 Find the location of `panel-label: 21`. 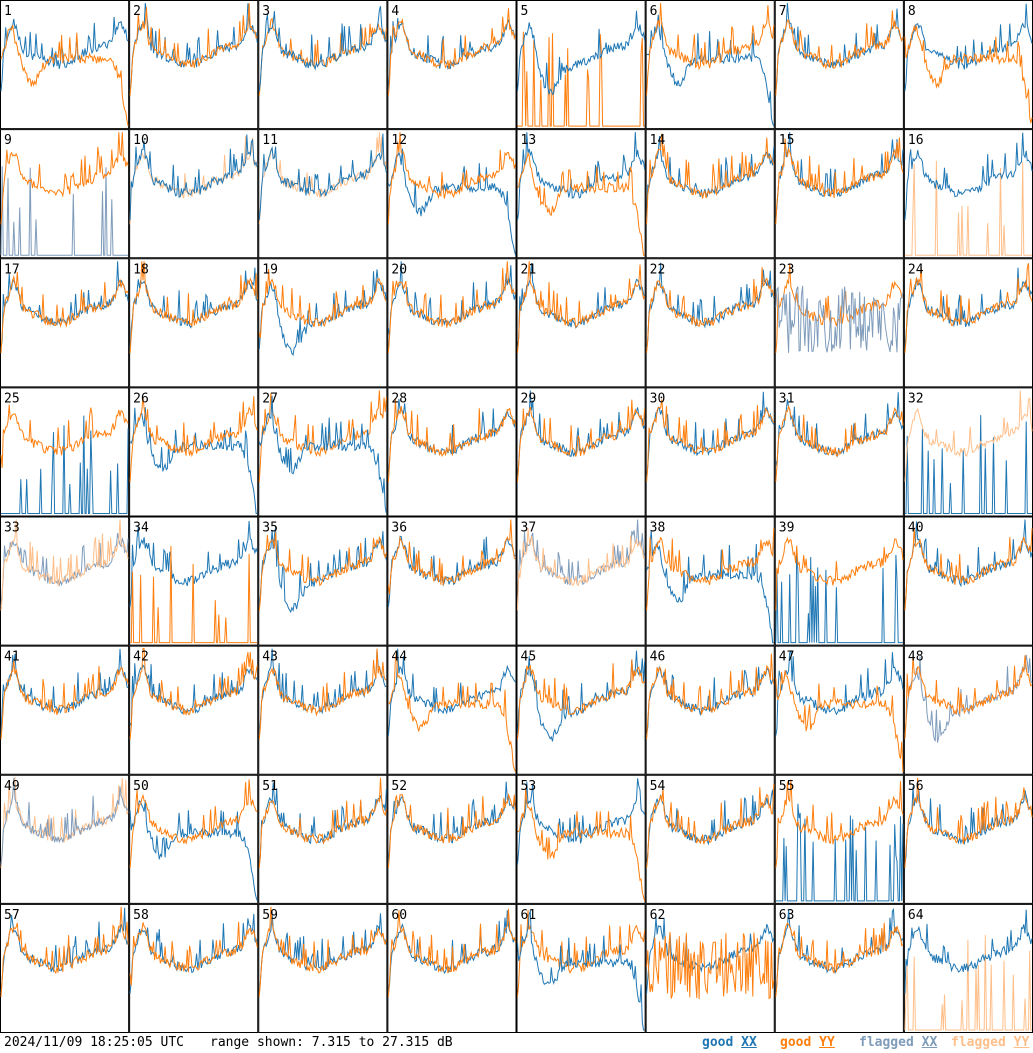

panel-label: 21 is located at coordinates (529, 269).